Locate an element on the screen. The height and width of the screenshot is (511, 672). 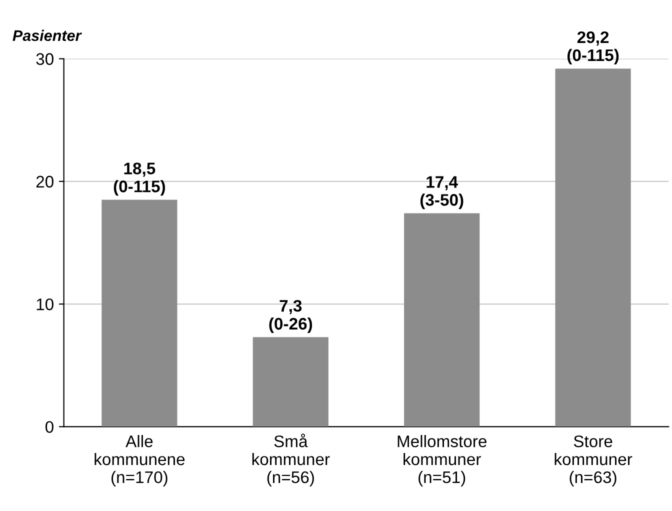
x-tick-label: Små kommuner (n=56) is located at coordinates (291, 460).